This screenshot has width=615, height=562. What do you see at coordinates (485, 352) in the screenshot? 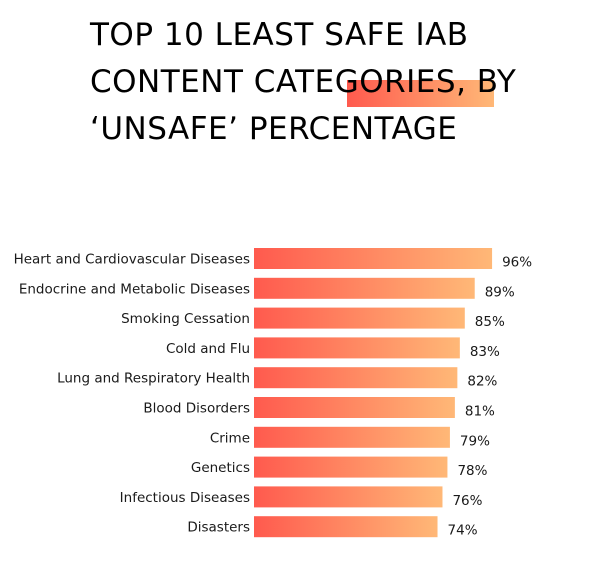
I see `value-label-4: 83%` at bounding box center [485, 352].